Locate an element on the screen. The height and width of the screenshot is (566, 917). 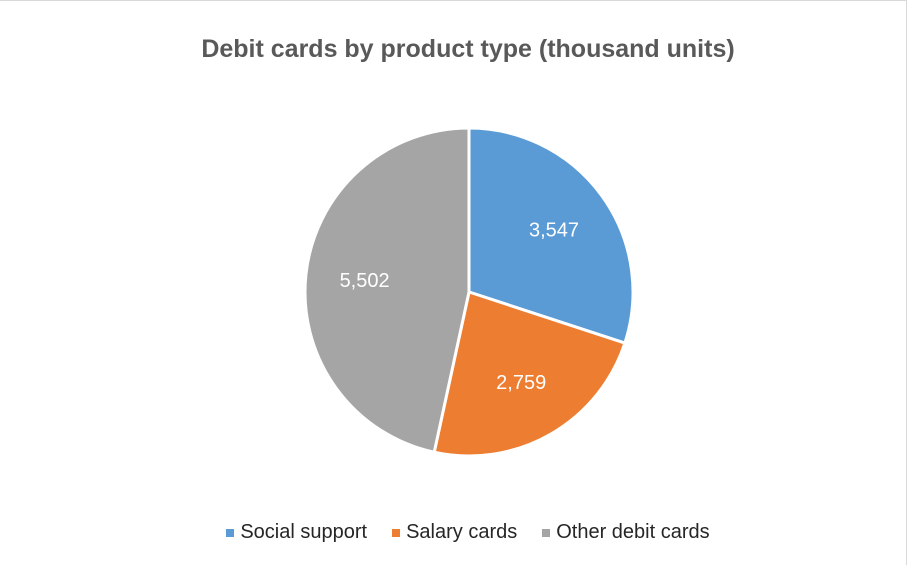
legend-item-other-debit-cards: Other debit cards is located at coordinates (626, 532).